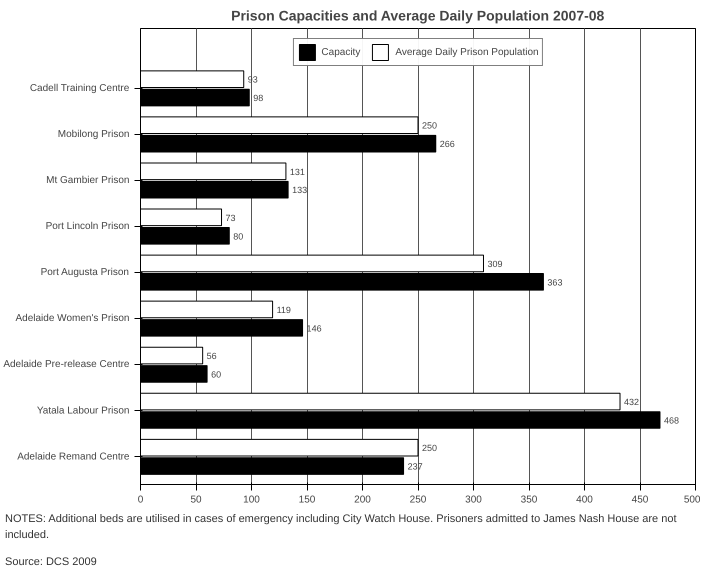  I want to click on data-label: 133, so click(300, 190).